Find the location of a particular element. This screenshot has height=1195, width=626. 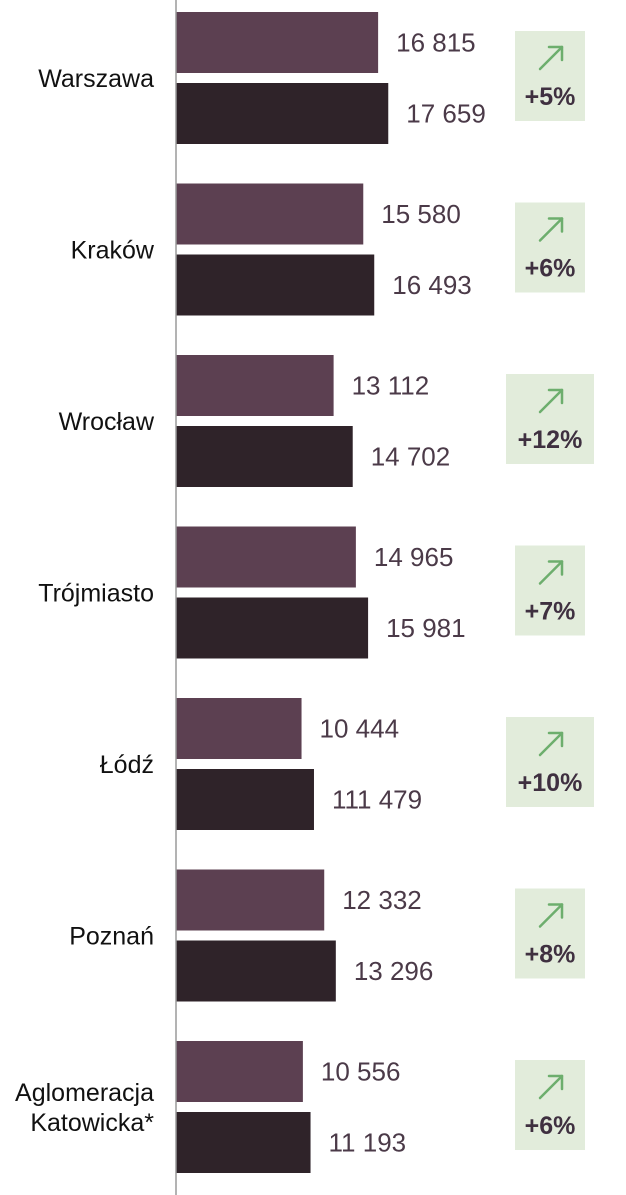

category-label-line: Poznań is located at coordinates (111, 937).